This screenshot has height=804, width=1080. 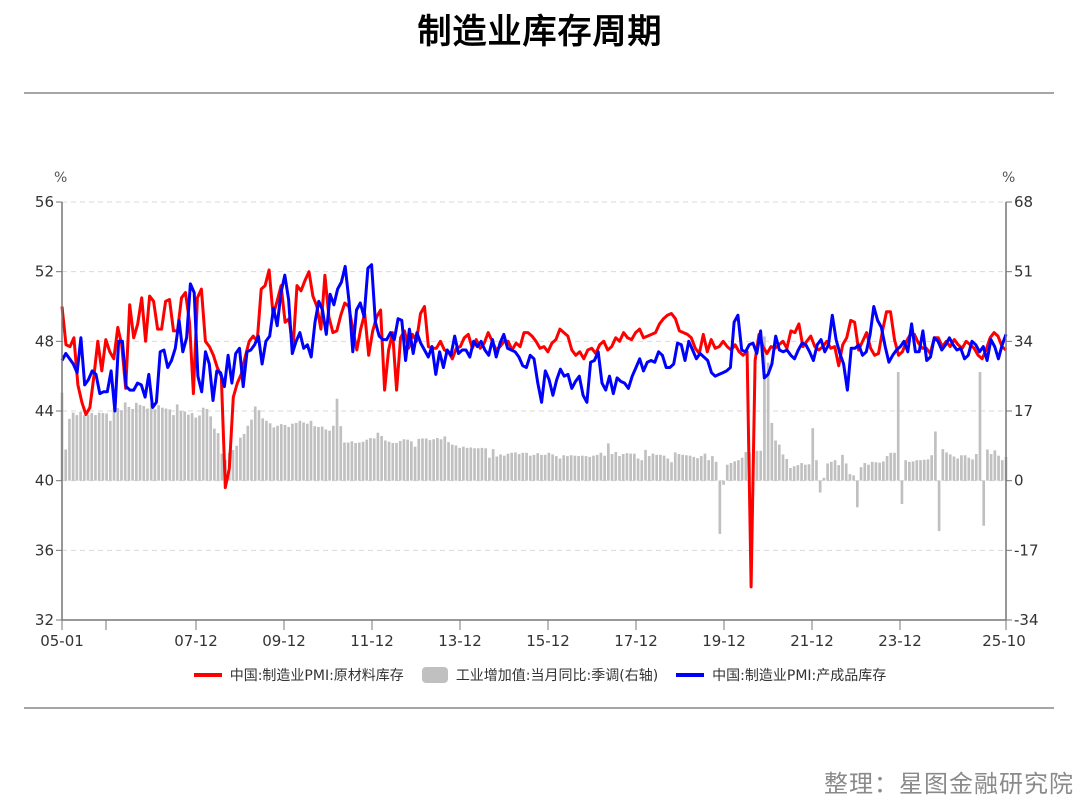 I want to click on x-tick-label: 11-12, so click(x=372, y=641).